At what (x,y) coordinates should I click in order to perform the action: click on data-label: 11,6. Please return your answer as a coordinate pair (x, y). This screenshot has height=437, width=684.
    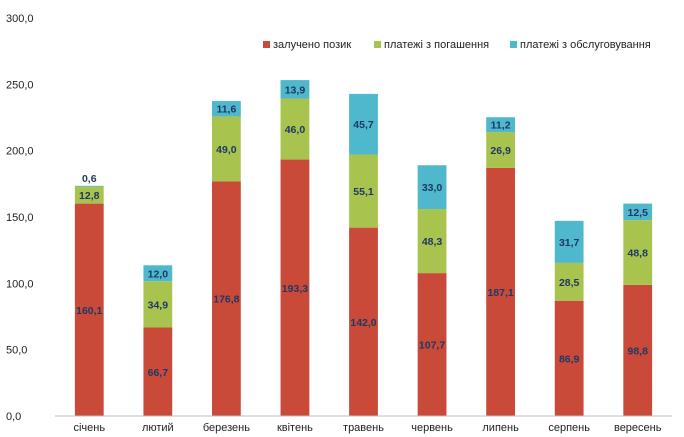
    Looking at the image, I should click on (226, 110).